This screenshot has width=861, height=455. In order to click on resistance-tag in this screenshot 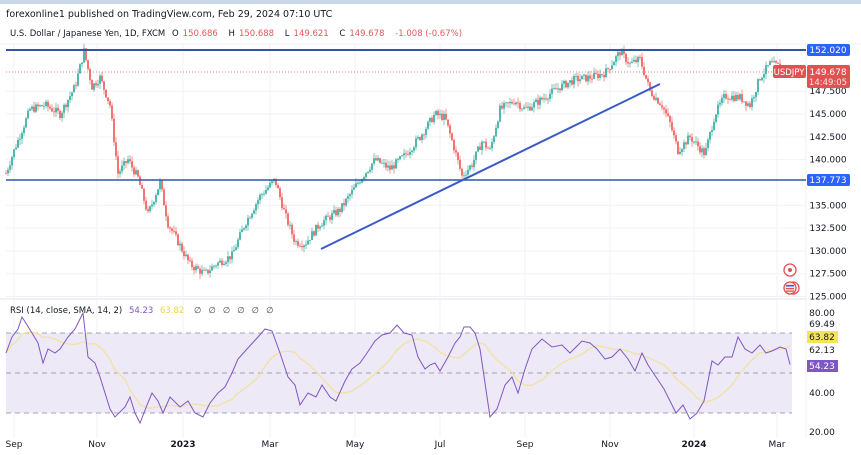, I will do `click(828, 50)`.